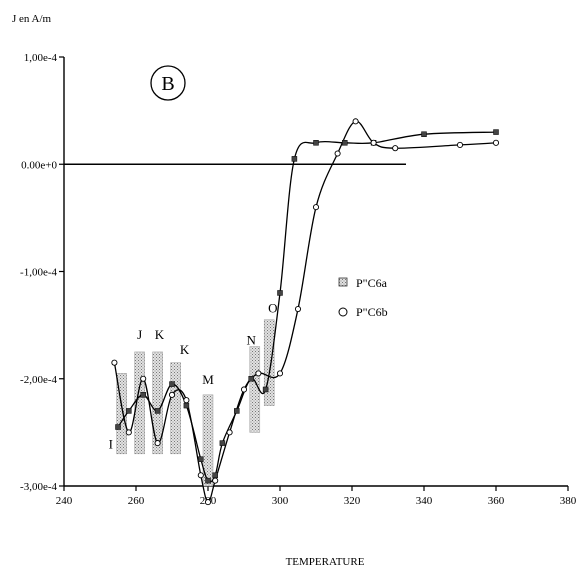  I want to click on x-axis-label: TEMPERATURE, so click(325, 562).